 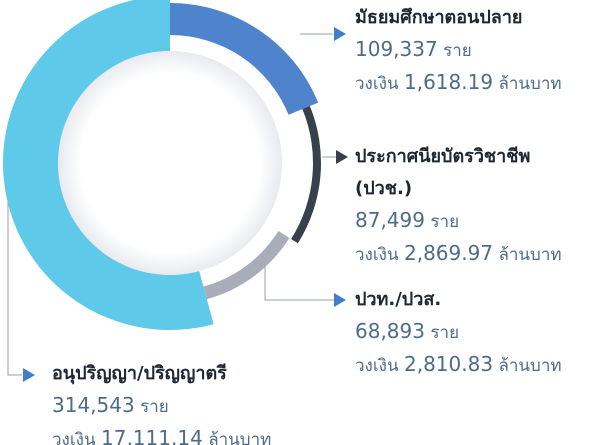 I want to click on count-value: 87,499, so click(x=390, y=220).